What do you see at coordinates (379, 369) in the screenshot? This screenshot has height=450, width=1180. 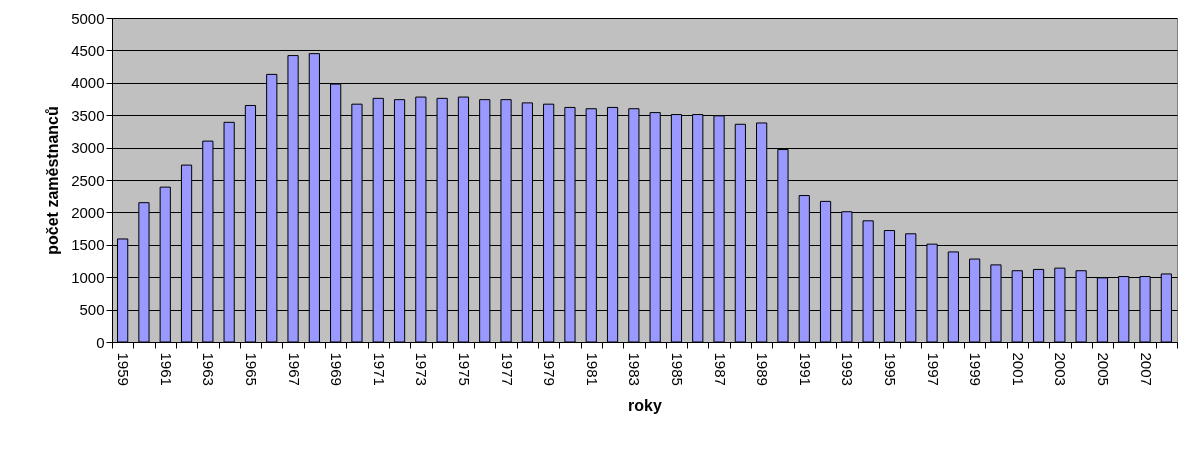 I see `x-tick-label: 1971` at bounding box center [379, 369].